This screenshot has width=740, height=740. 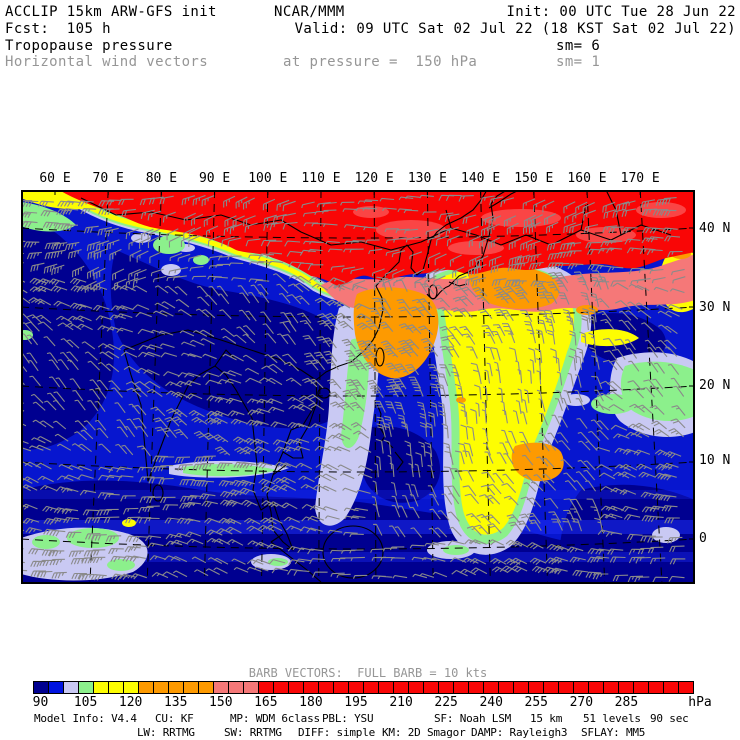 I want to click on colorbar, so click(x=363, y=687).